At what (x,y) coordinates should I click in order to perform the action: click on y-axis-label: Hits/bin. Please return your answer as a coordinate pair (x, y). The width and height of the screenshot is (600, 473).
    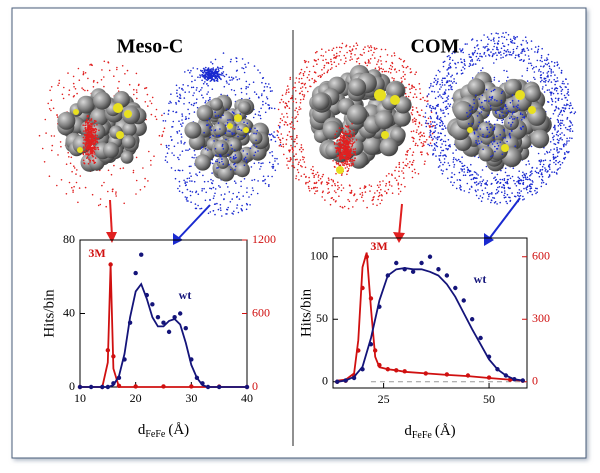
    Looking at the image, I should click on (49, 313).